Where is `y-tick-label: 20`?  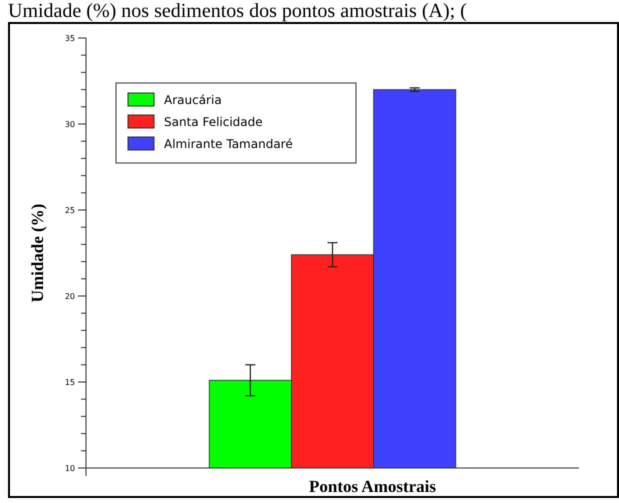
y-tick-label: 20 is located at coordinates (69, 296).